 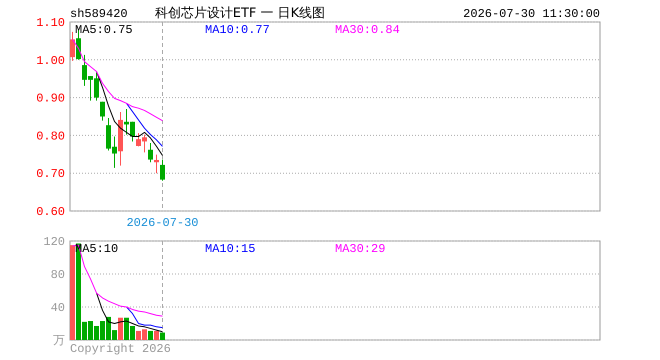 What do you see at coordinates (50, 99) in the screenshot?
I see `y-tick-label: 0.90` at bounding box center [50, 99].